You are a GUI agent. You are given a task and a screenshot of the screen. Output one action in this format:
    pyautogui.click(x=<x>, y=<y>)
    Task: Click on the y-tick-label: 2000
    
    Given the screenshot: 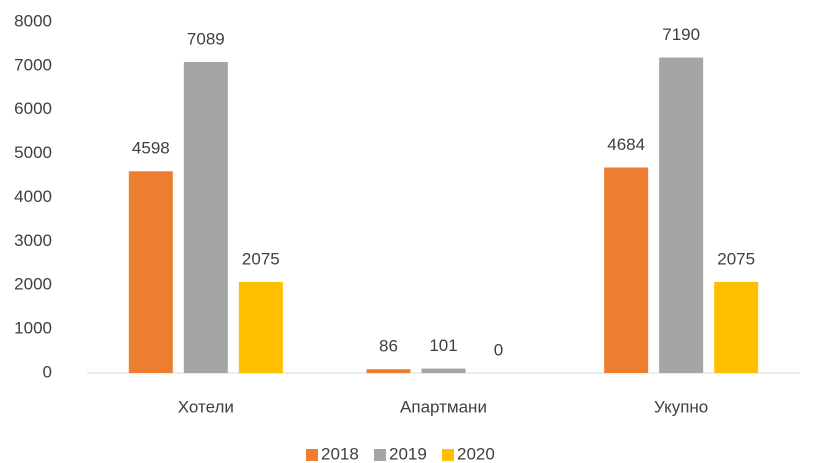 What is the action you would take?
    pyautogui.click(x=33, y=284)
    